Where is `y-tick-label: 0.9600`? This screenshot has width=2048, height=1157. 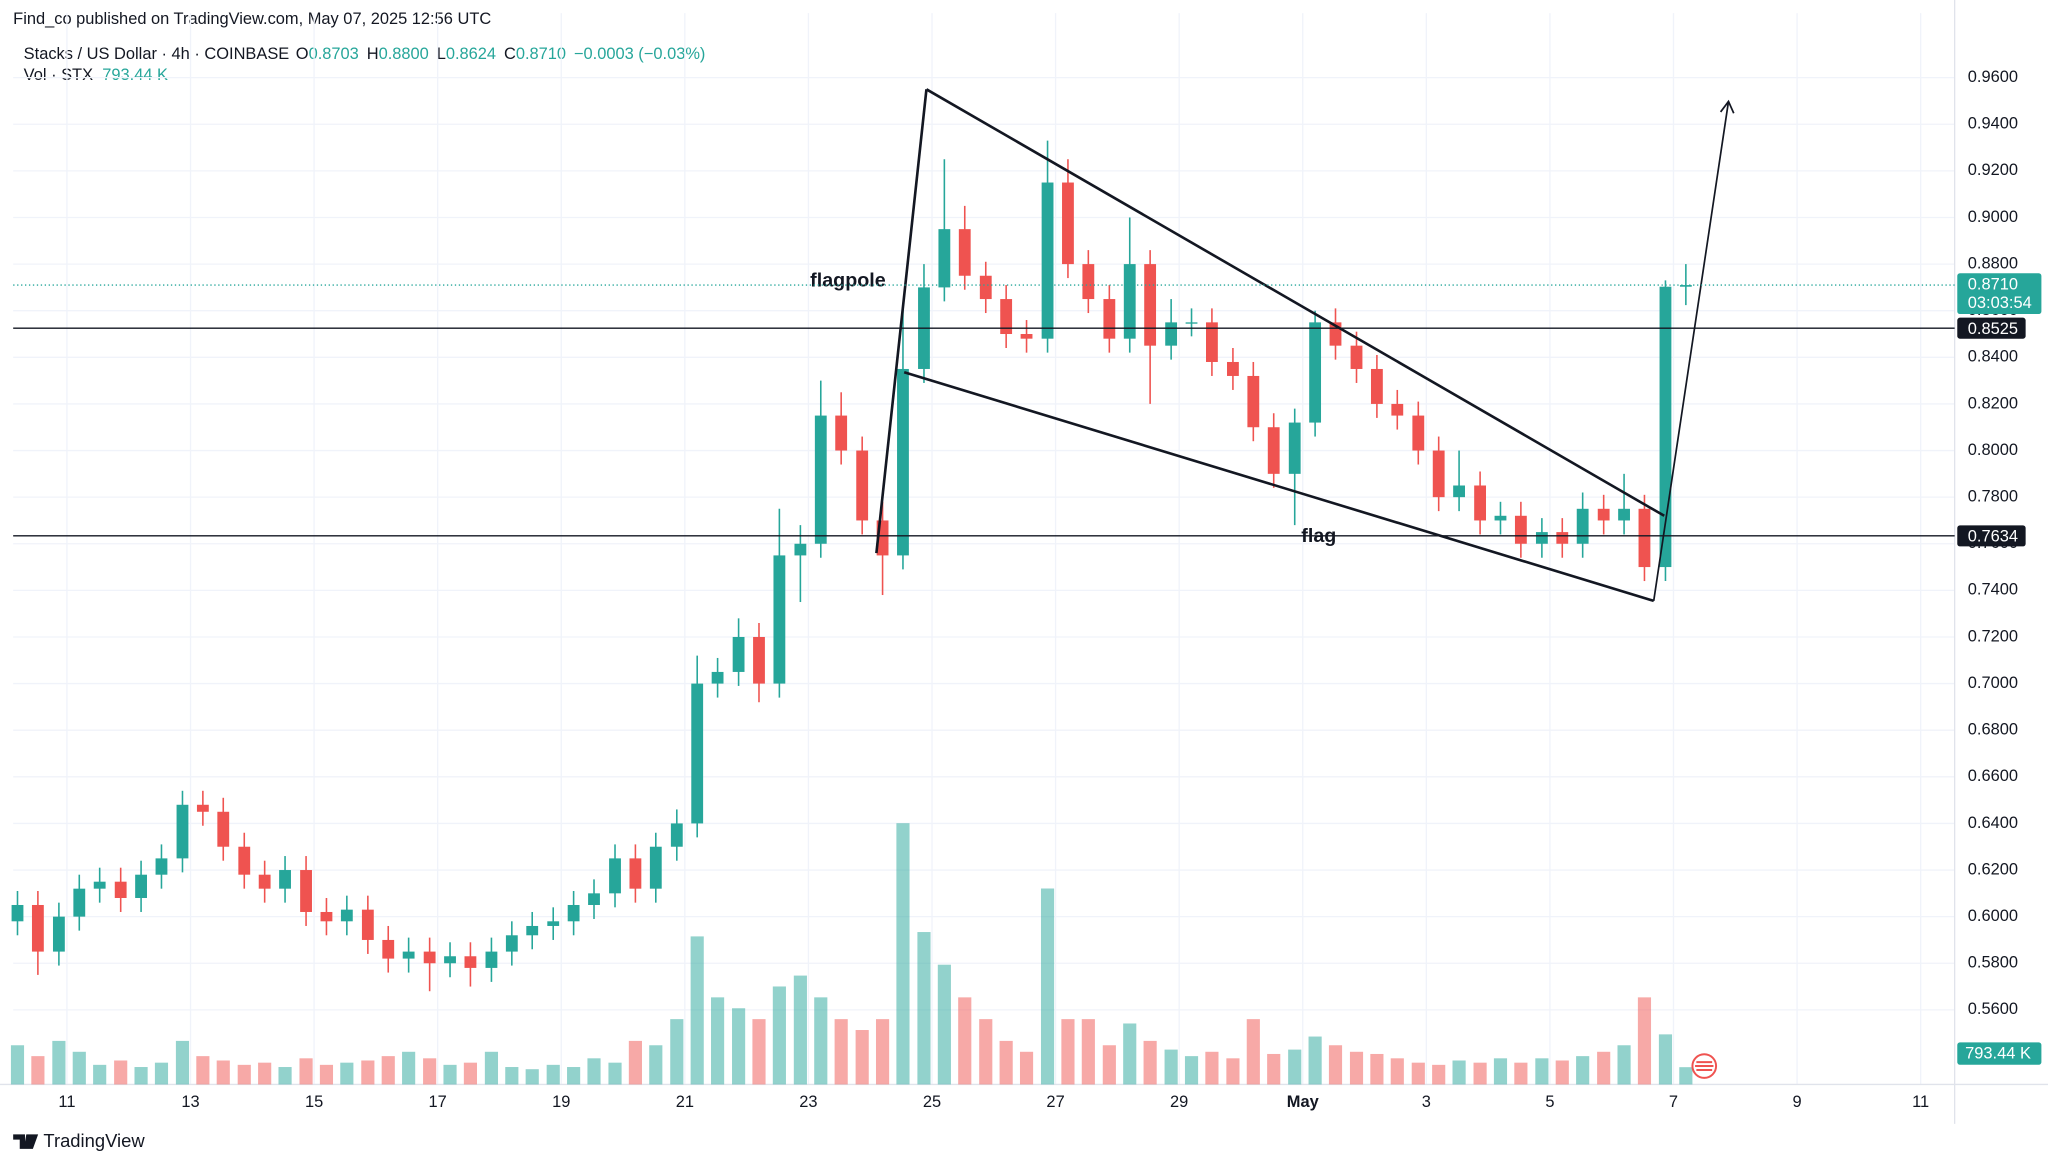 y-tick-label: 0.9600 is located at coordinates (1993, 77).